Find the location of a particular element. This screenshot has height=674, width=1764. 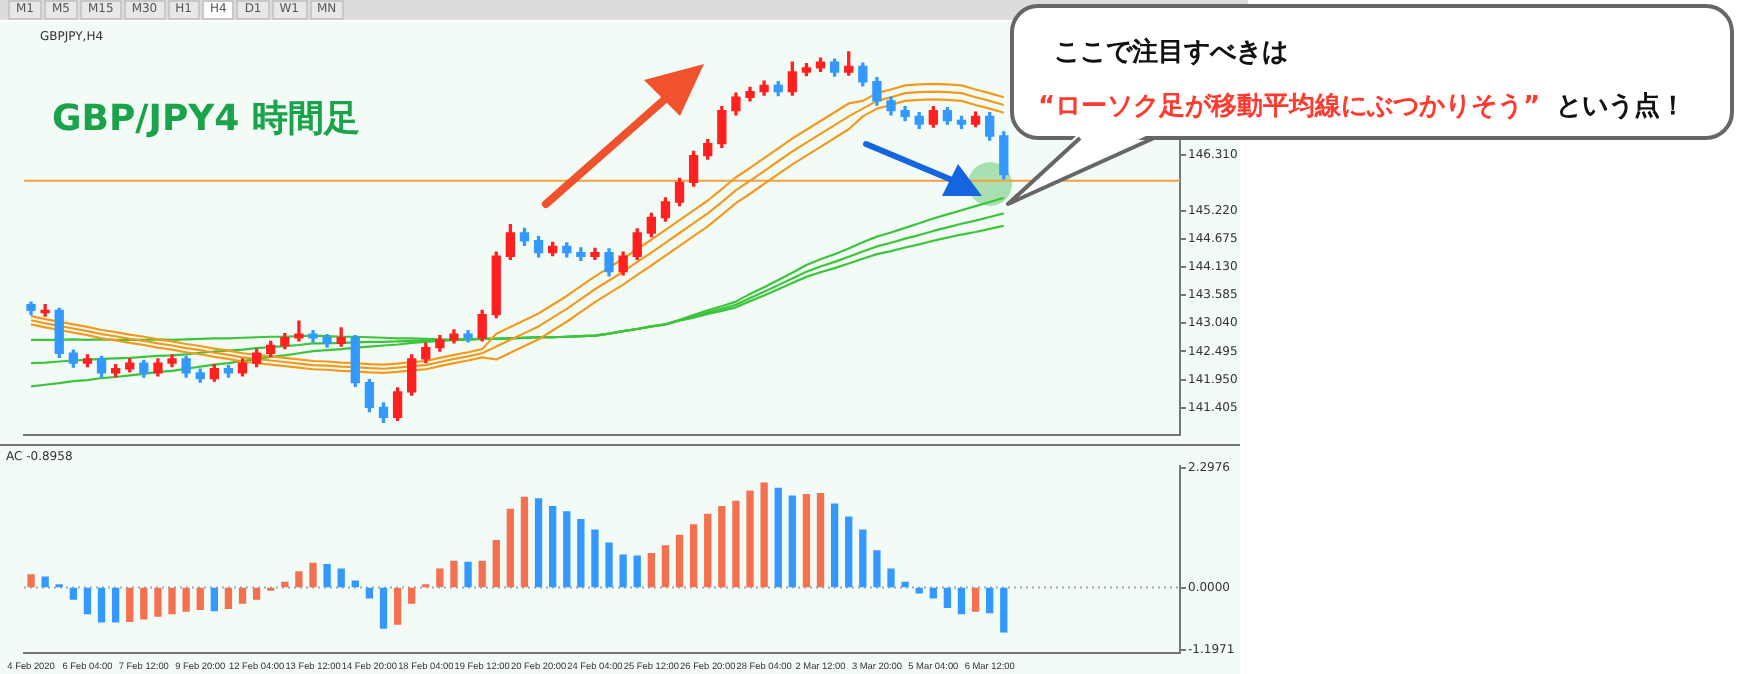

text: GBP/JPY4 時間足 is located at coordinates (206, 119).